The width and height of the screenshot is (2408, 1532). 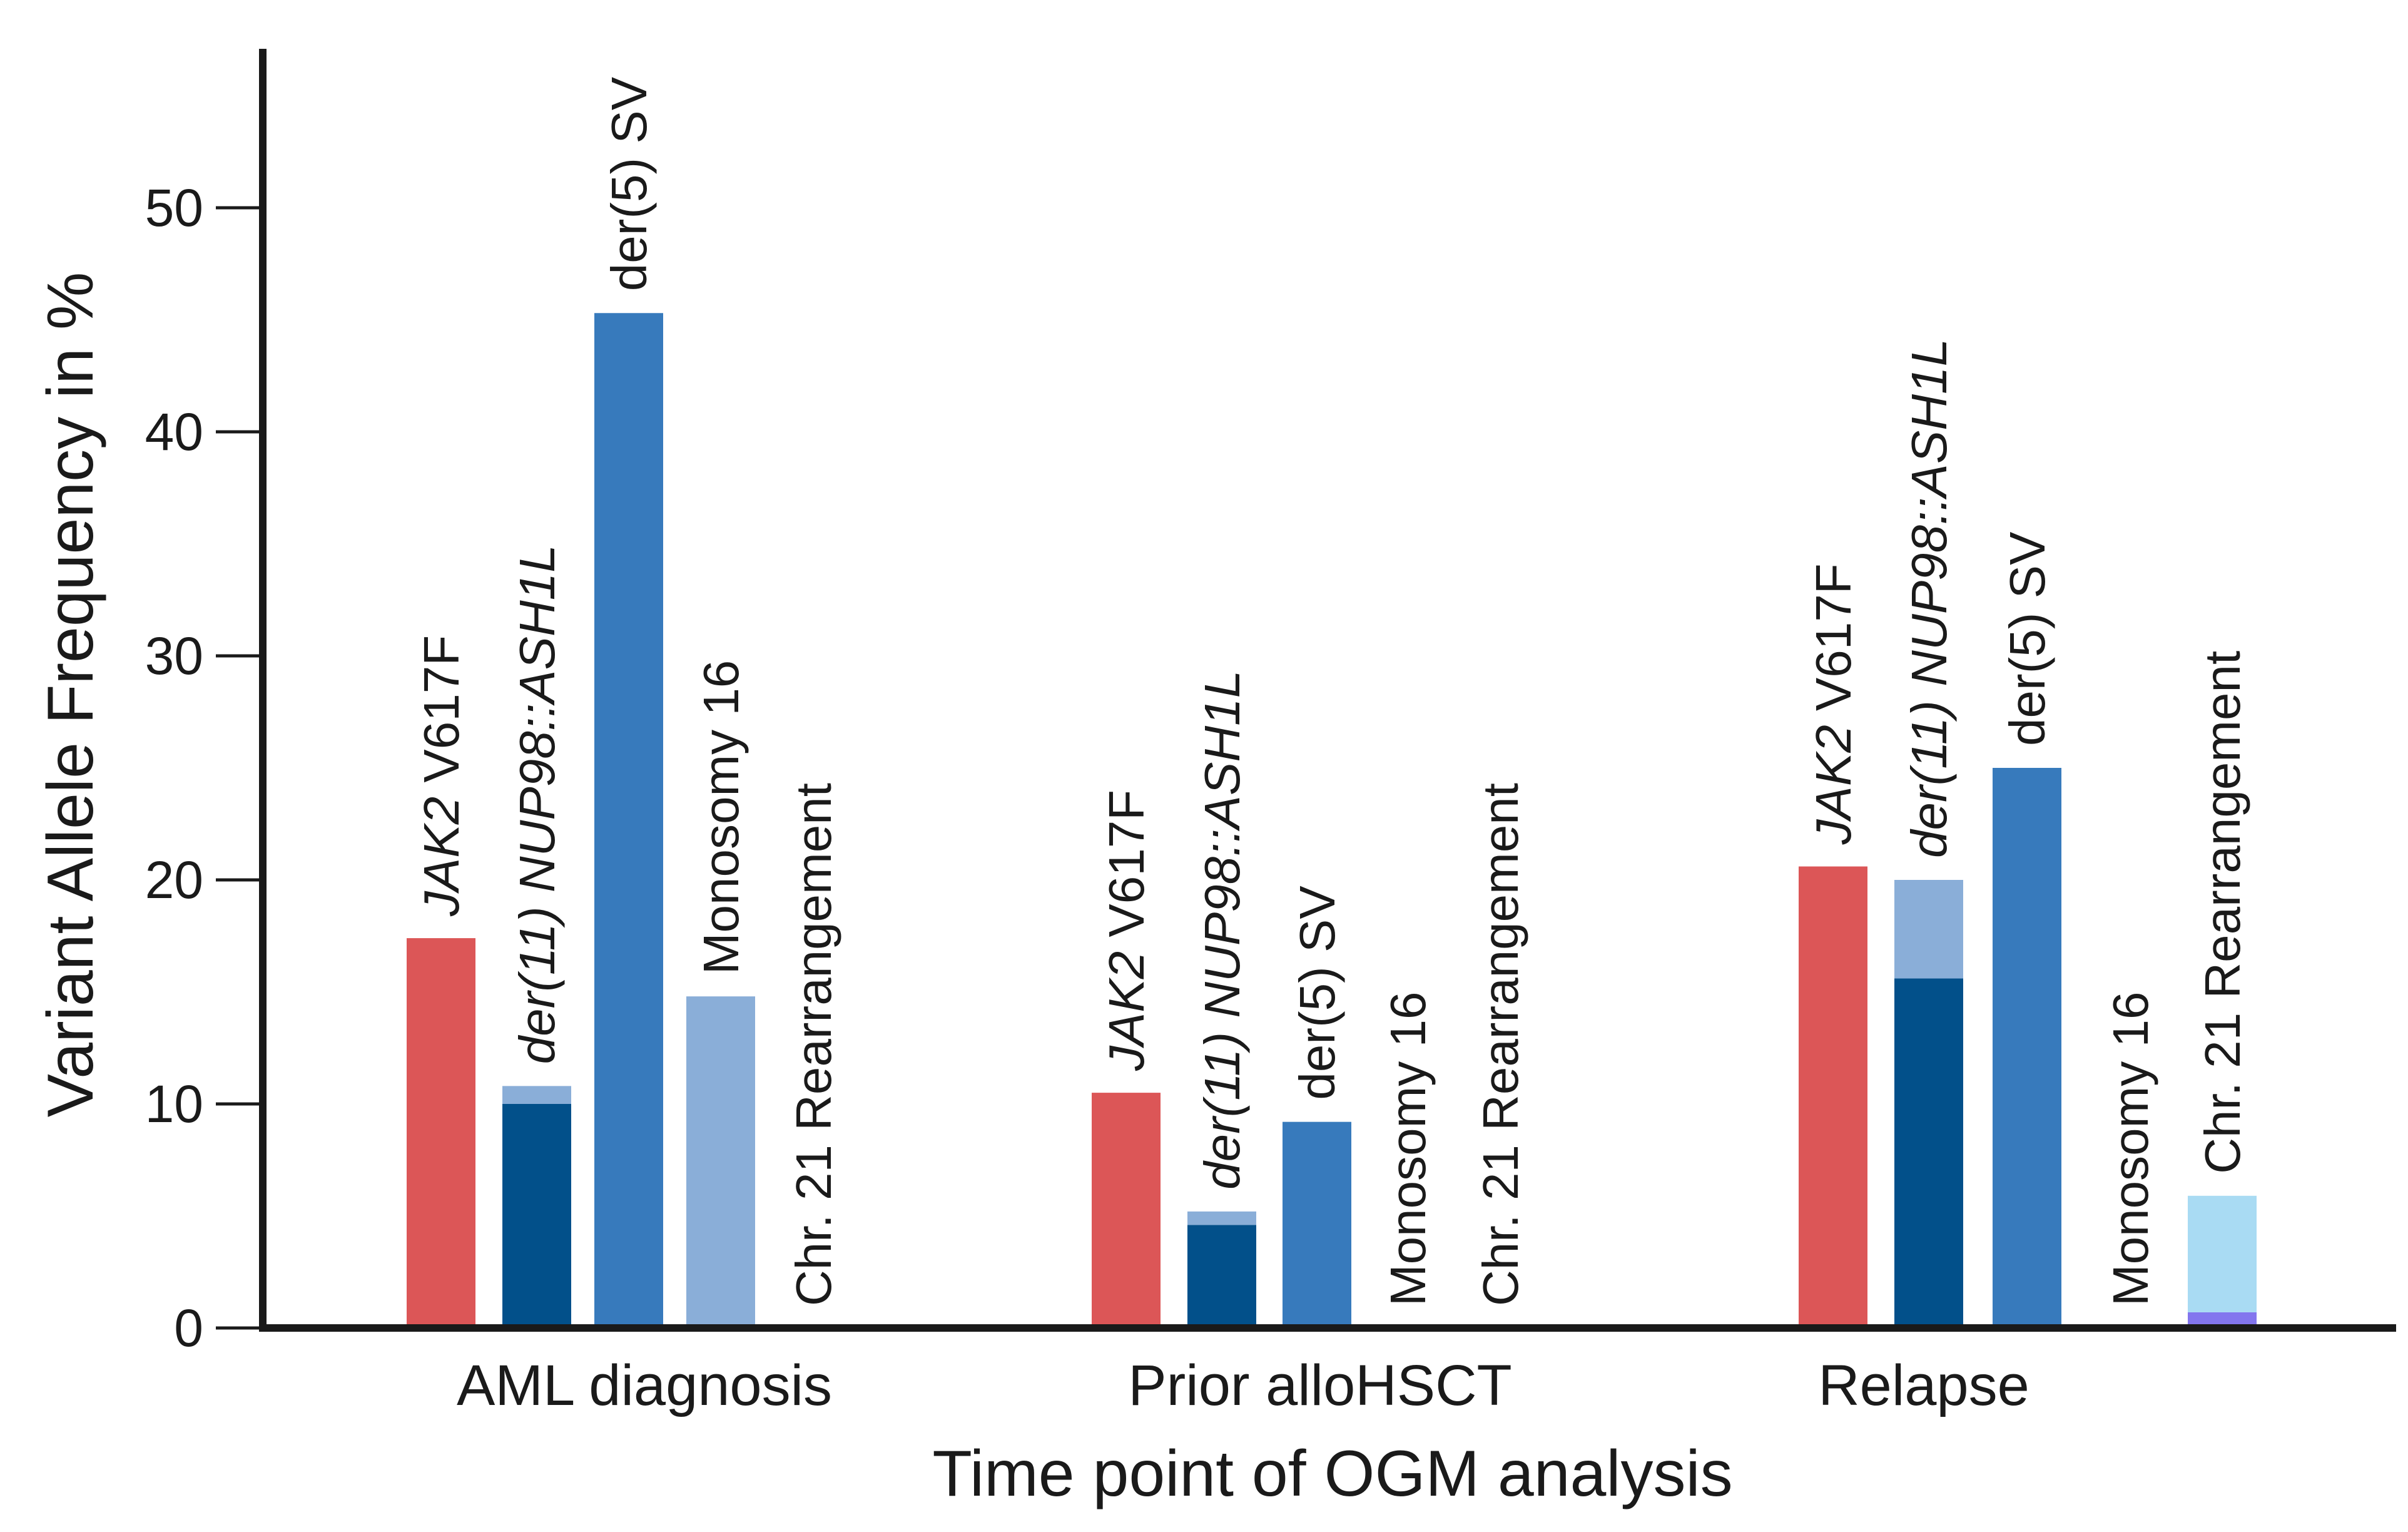 What do you see at coordinates (1319, 1385) in the screenshot?
I see `category-label-1: Prior alloHSCT` at bounding box center [1319, 1385].